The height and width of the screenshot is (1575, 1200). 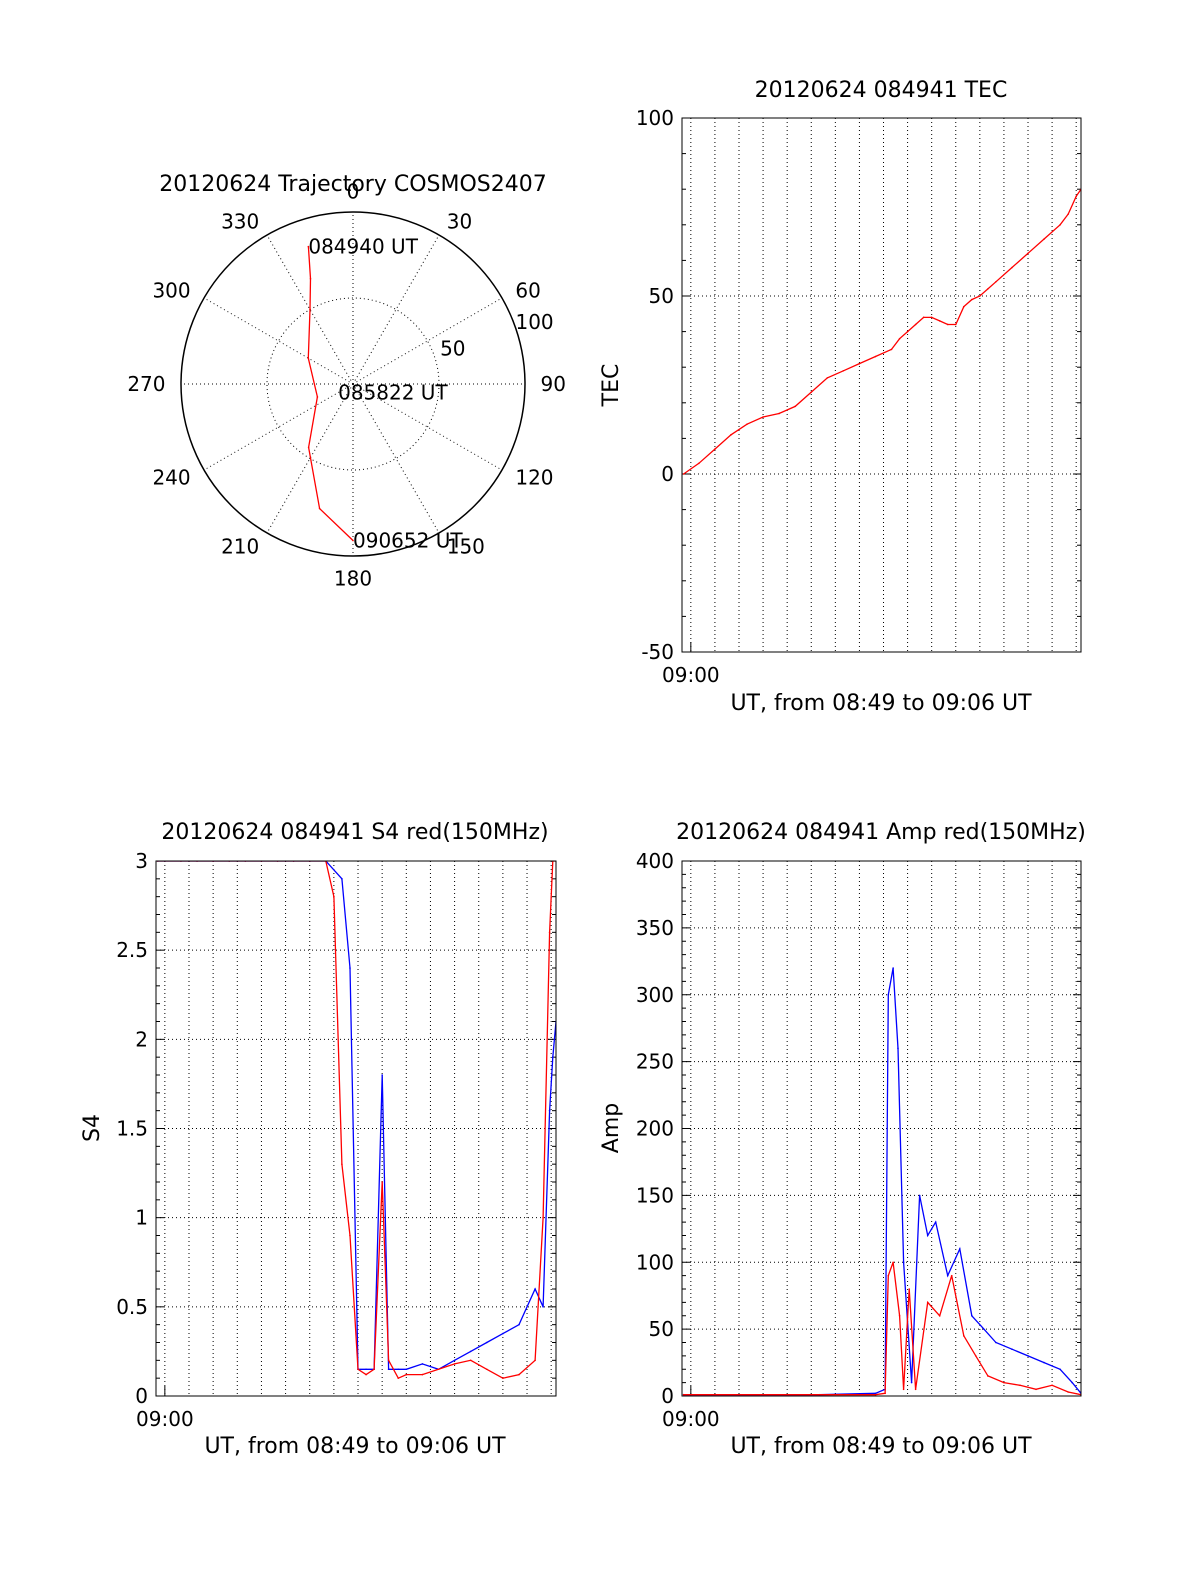 I want to click on tec-series-line, so click(x=882, y=331).